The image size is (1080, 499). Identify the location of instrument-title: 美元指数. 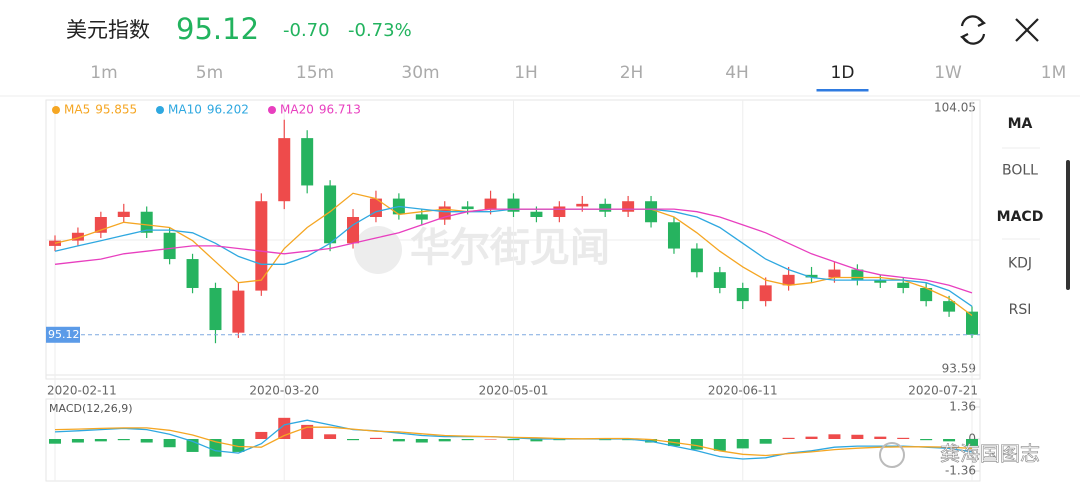
(108, 30).